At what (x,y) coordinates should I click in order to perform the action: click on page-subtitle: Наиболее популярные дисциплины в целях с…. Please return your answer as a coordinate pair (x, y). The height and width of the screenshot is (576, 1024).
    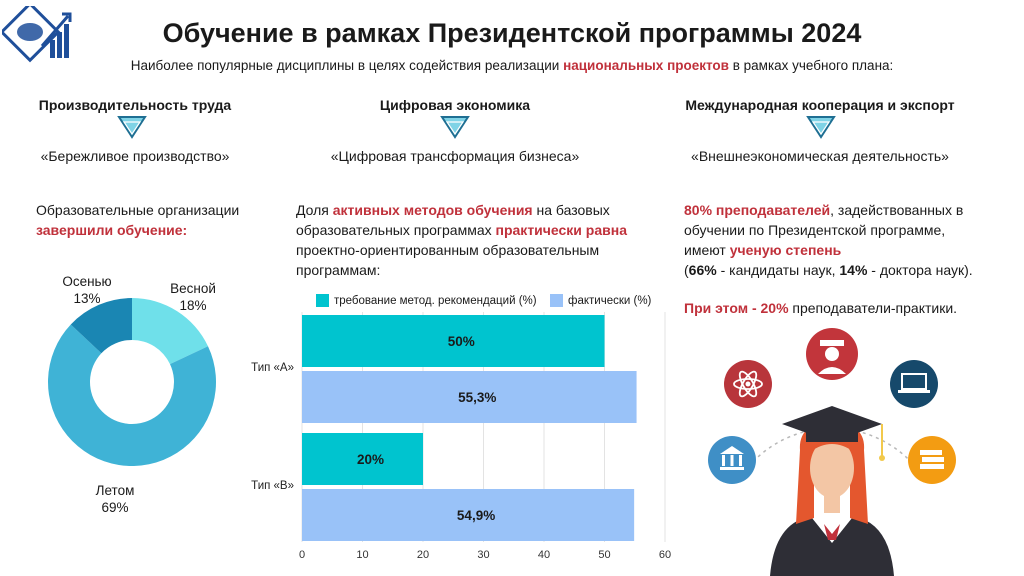
    Looking at the image, I should click on (512, 65).